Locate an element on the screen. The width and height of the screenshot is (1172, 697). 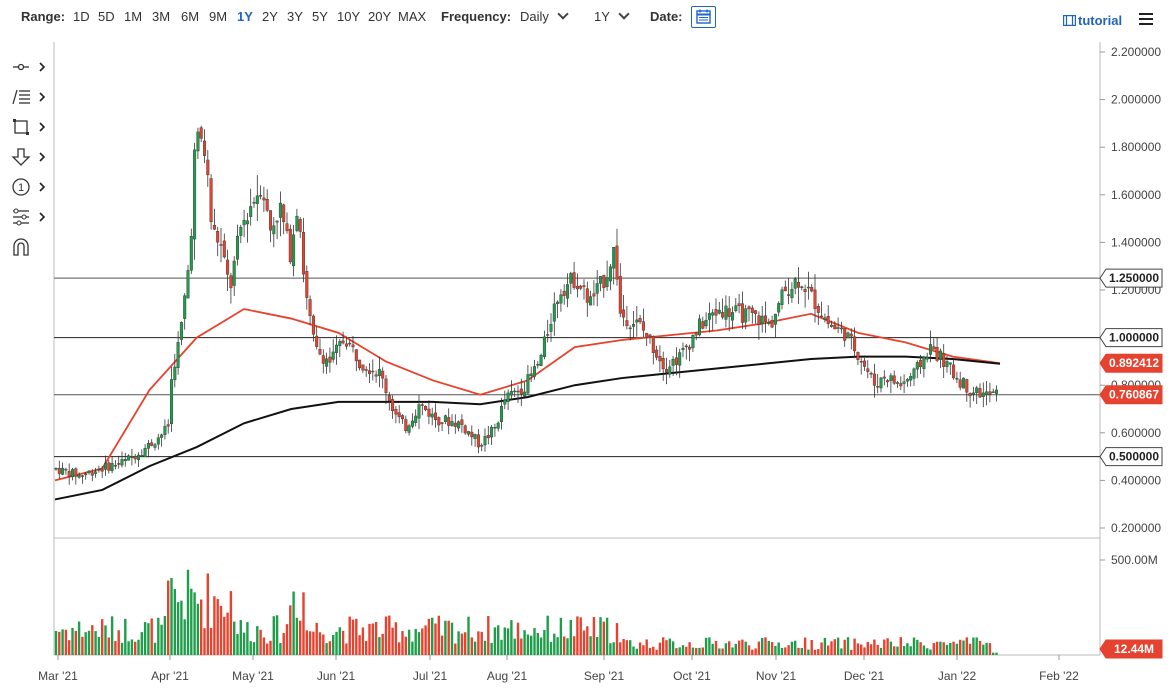
fibonacci-tool-button is located at coordinates (30, 98).